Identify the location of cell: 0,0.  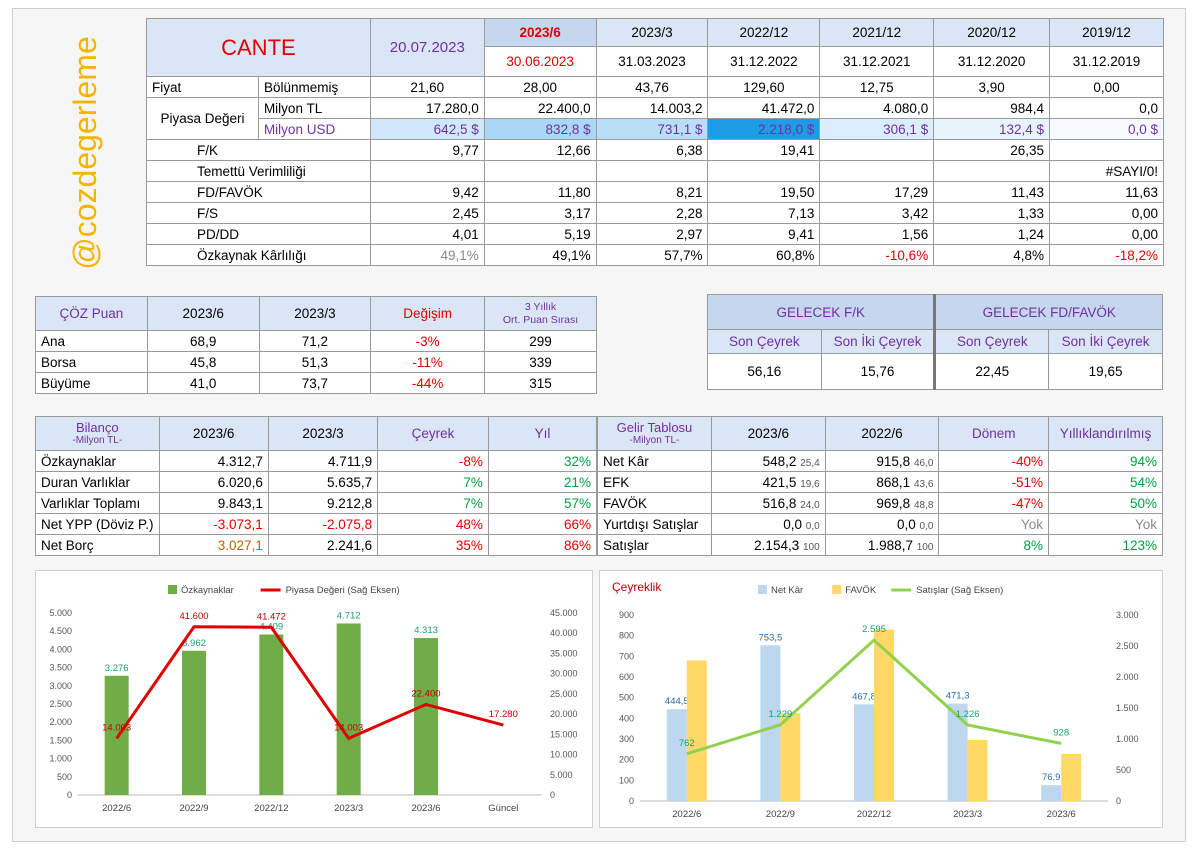
(1106, 108).